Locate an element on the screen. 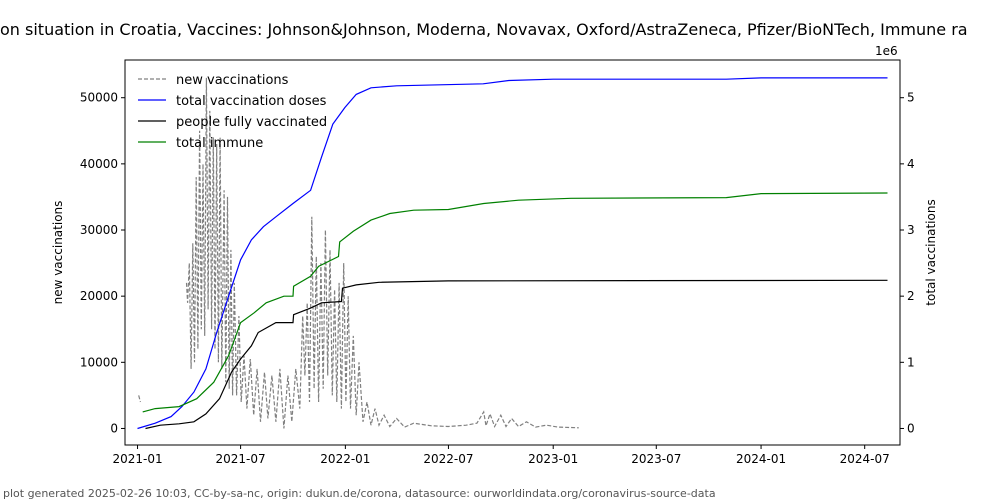 Image resolution: width=1000 pixels, height=500 pixels. x-tick-label: 2021-01 is located at coordinates (137, 459).